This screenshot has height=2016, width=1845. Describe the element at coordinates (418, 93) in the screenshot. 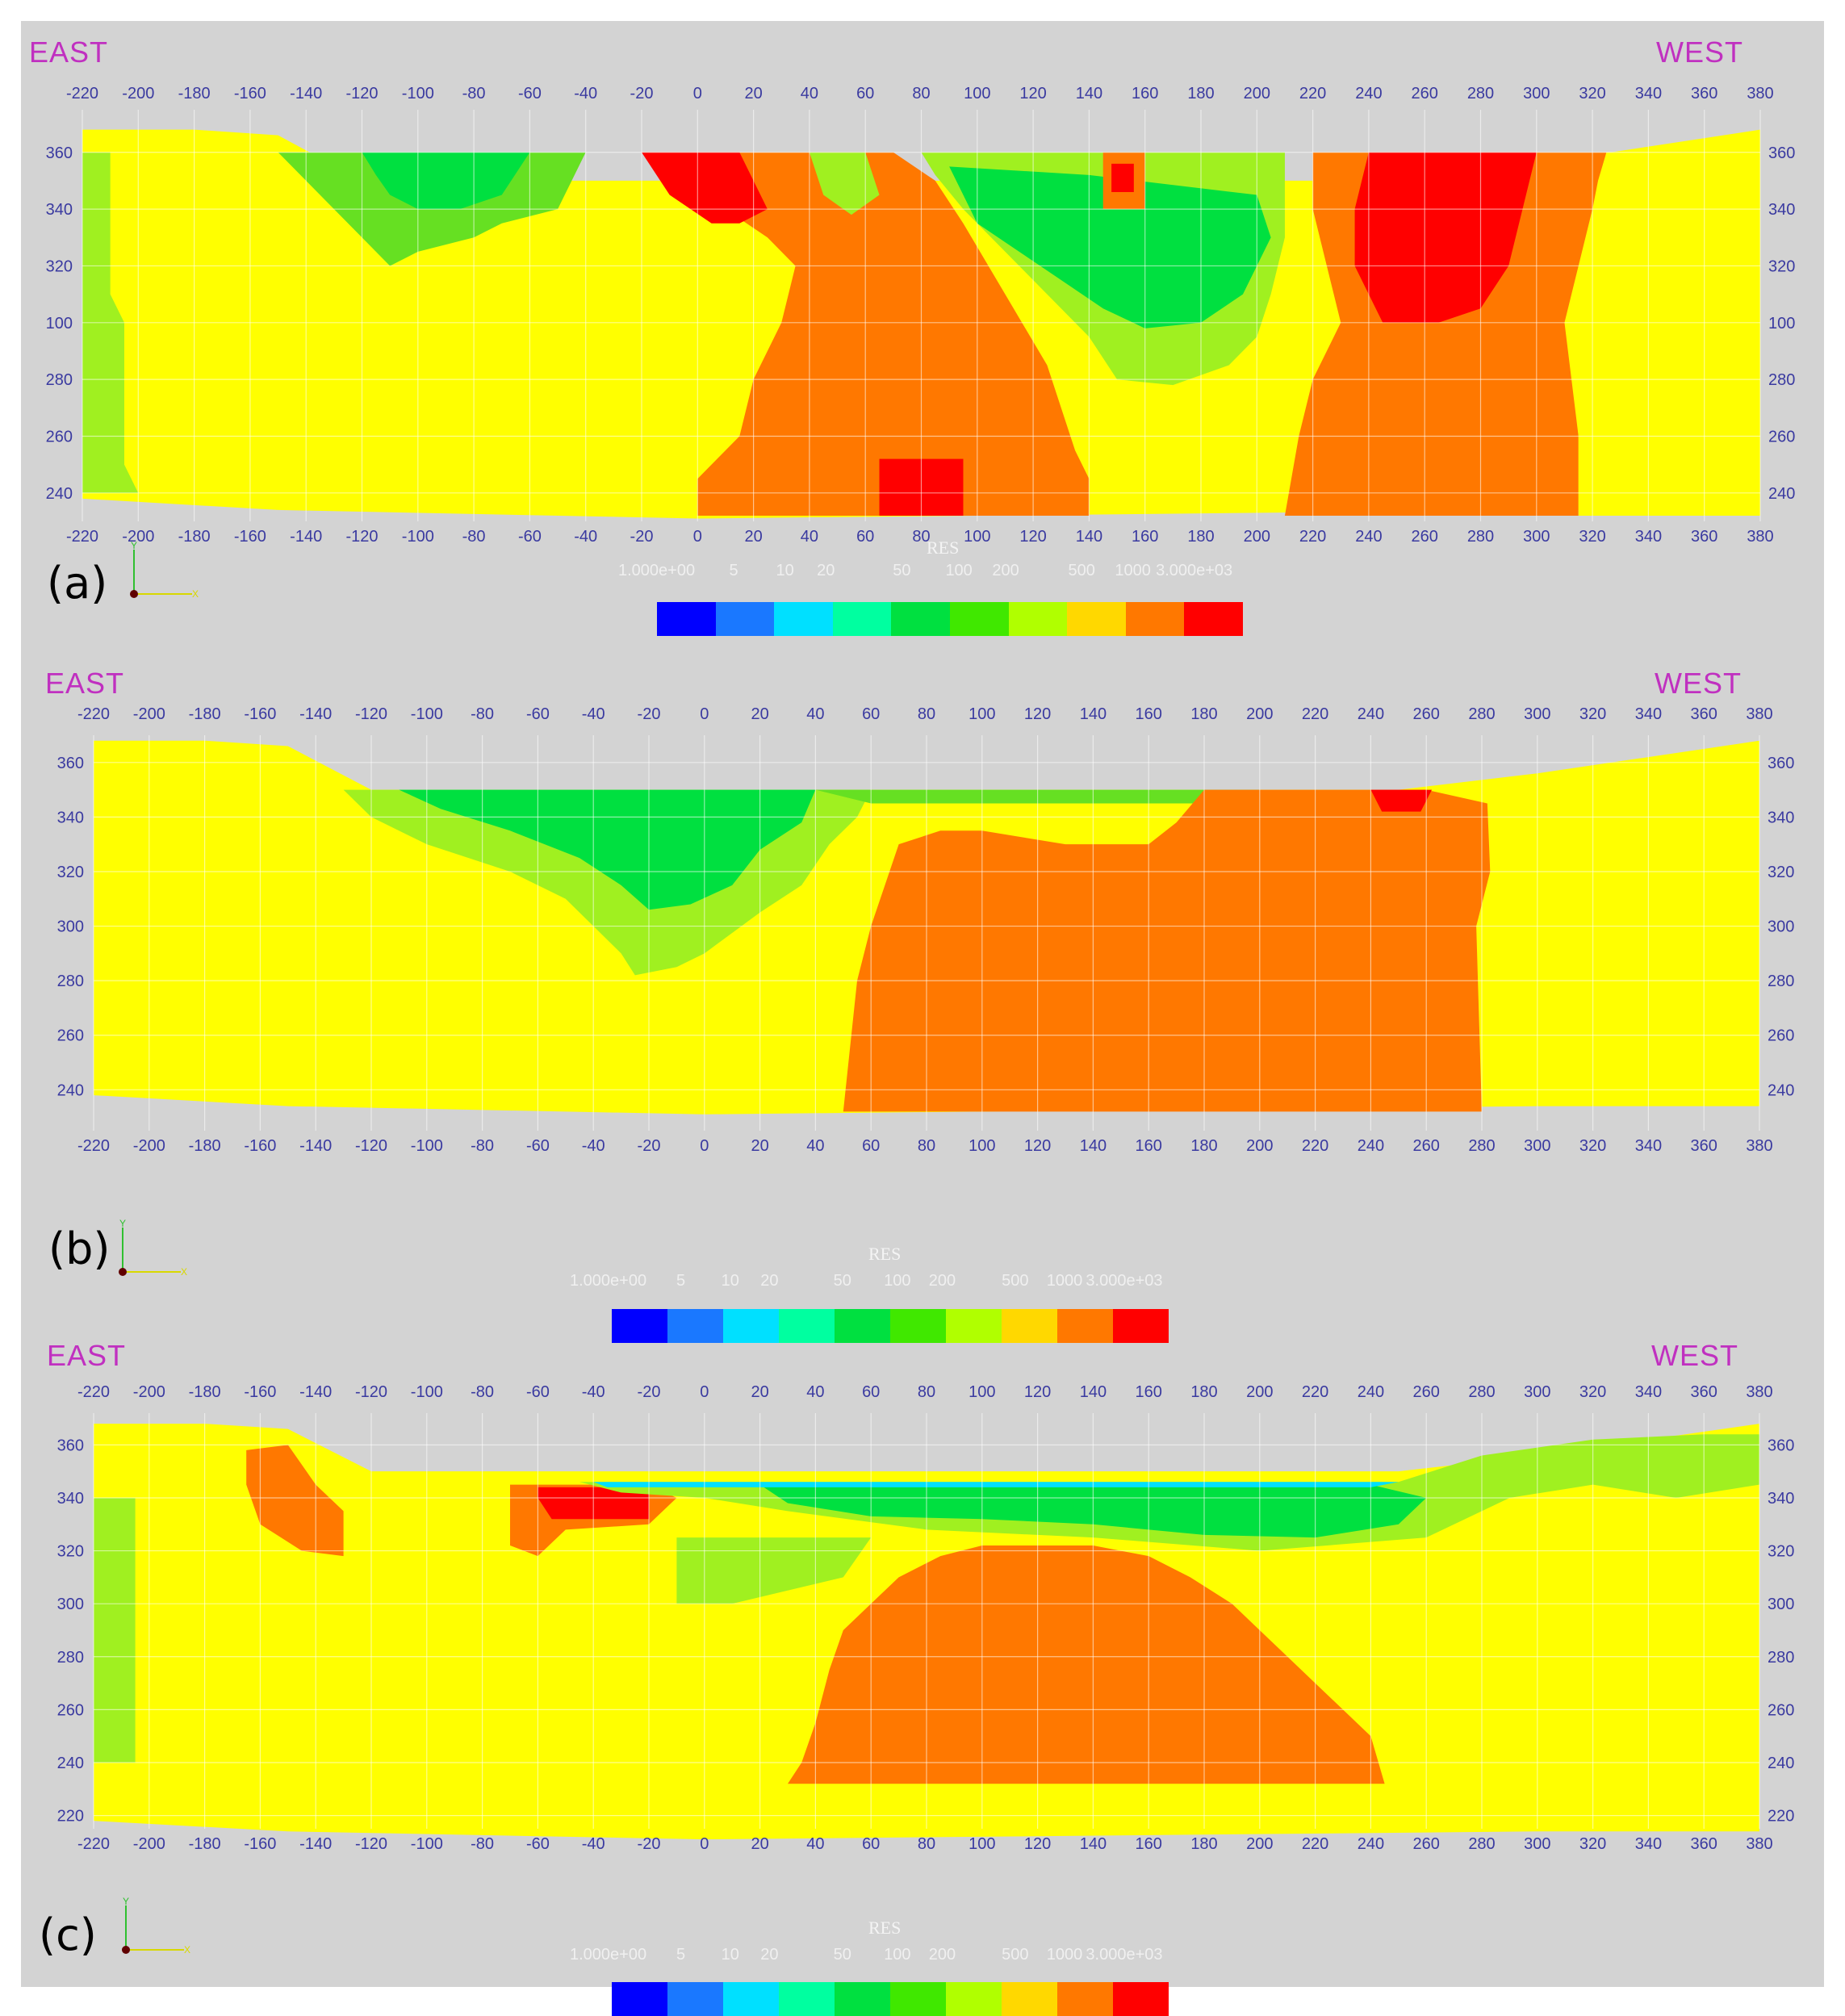

I see `x-tick-label-top: -100` at that location.